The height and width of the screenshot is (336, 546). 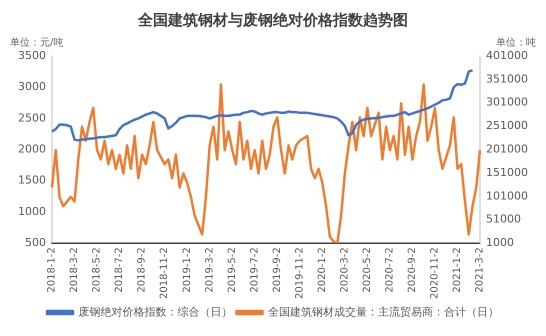 I want to click on y2-tick-label: 301000, so click(x=507, y=102).